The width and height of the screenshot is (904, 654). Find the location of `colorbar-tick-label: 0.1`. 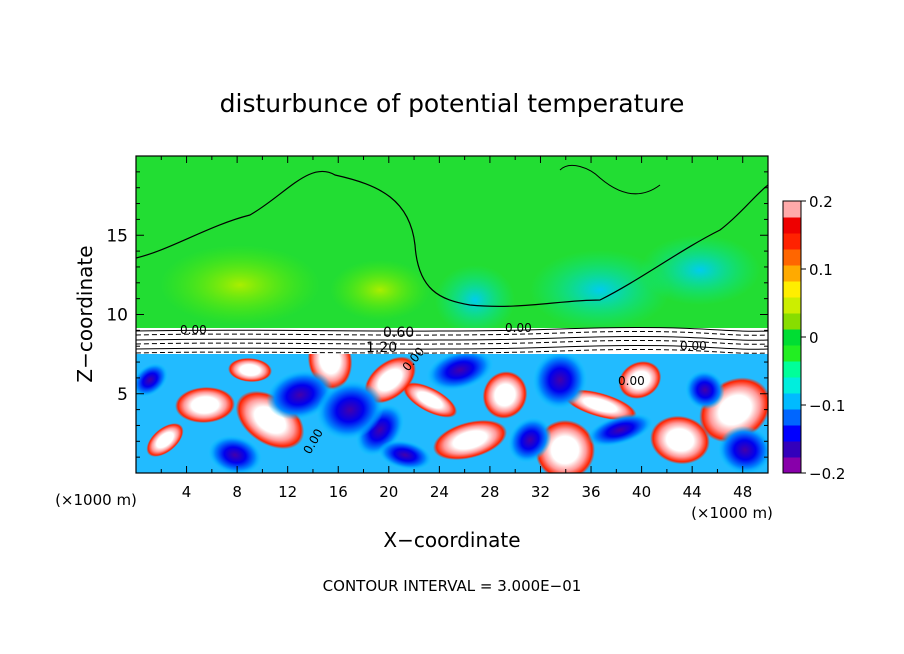

colorbar-tick-label: 0.1 is located at coordinates (821, 270).